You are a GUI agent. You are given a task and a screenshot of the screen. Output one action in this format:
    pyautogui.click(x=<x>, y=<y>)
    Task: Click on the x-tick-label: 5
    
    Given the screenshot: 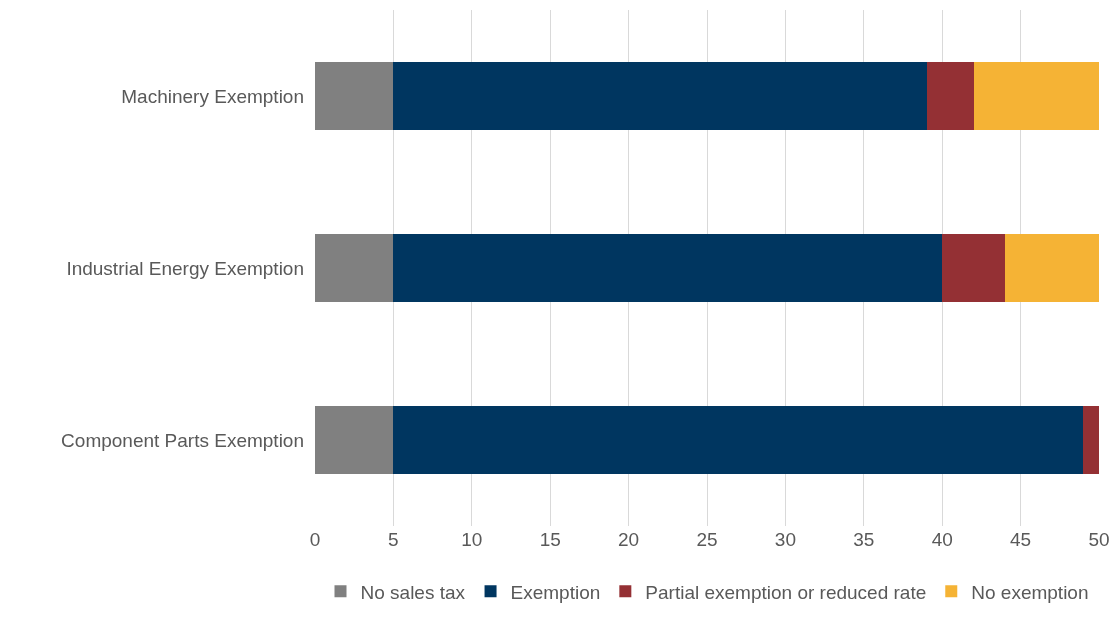 What is the action you would take?
    pyautogui.click(x=393, y=539)
    